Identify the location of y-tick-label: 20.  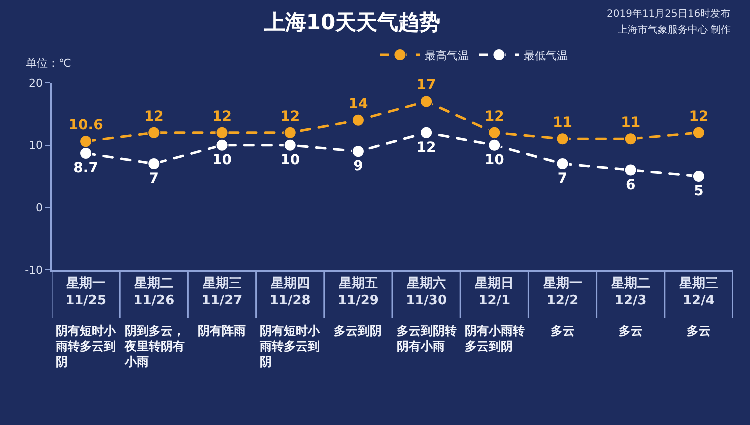
(36, 83).